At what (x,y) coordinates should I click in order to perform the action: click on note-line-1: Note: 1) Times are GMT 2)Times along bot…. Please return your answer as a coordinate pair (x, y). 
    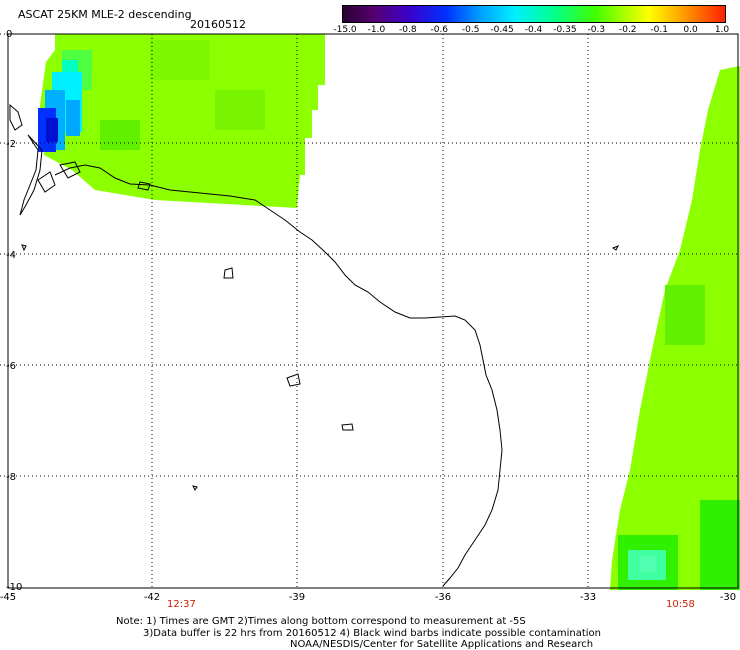
    Looking at the image, I should click on (321, 621).